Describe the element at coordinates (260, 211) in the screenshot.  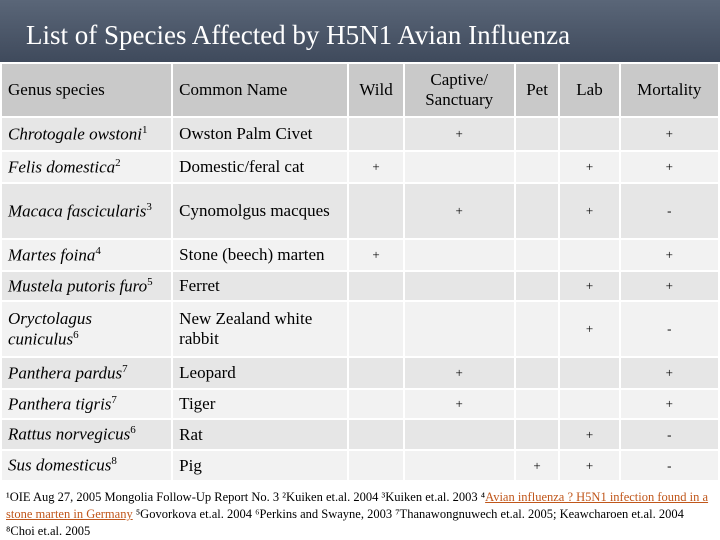
I see `common-name: Cynomolgus macques` at that location.